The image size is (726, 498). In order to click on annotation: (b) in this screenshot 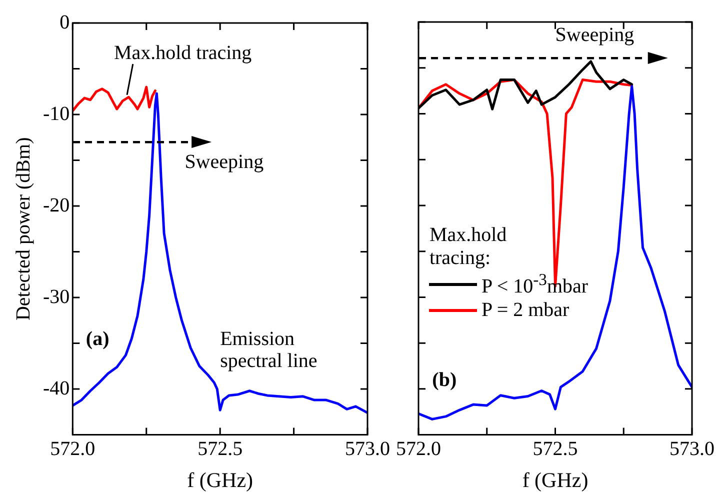, I will do `click(444, 379)`.